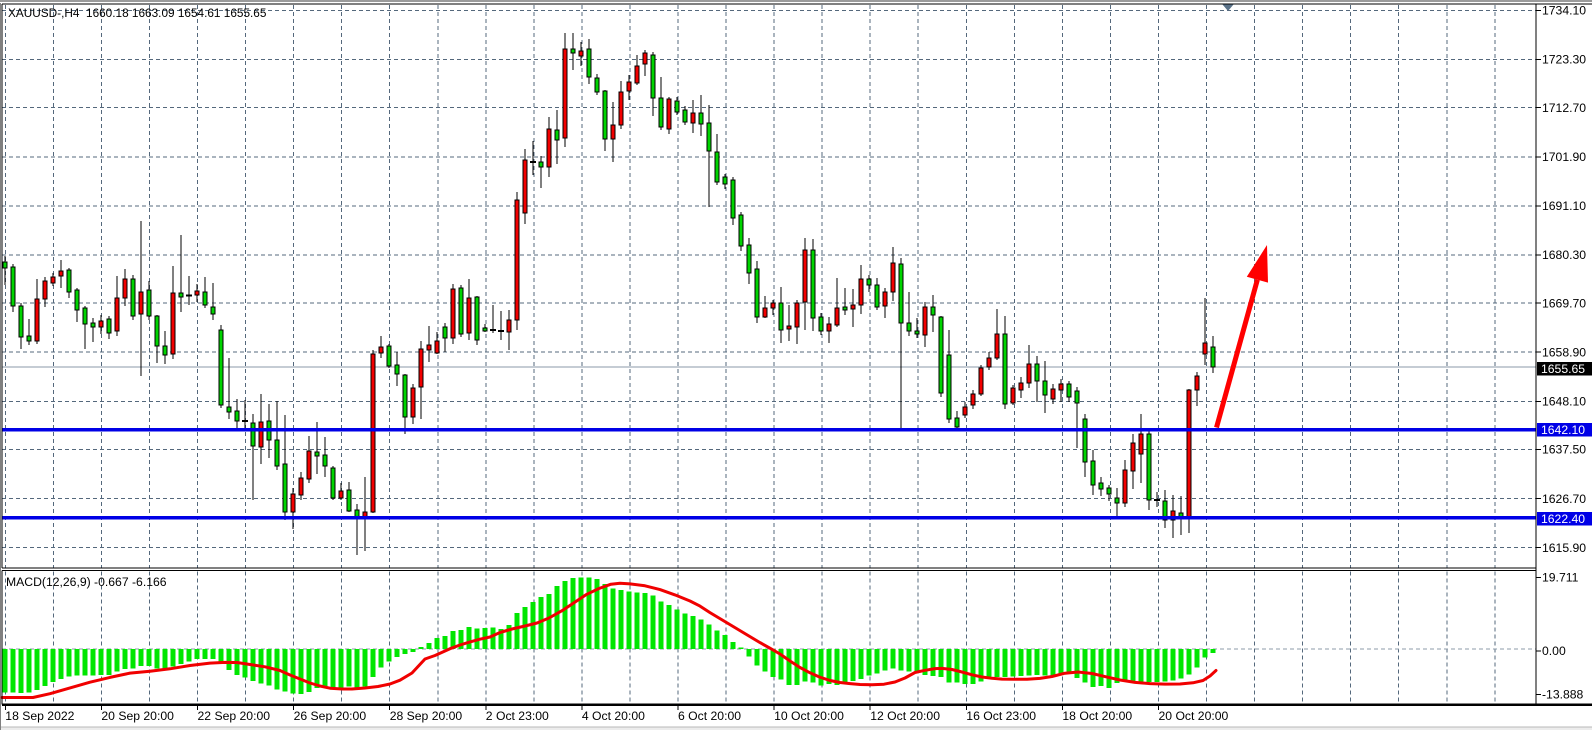  What do you see at coordinates (1563, 695) in the screenshot?
I see `svg-text: -13.888` at bounding box center [1563, 695].